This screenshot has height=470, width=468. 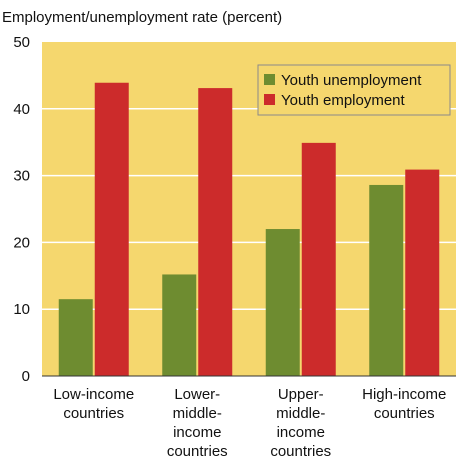 What do you see at coordinates (21, 242) in the screenshot?
I see `y-tick-label: 20` at bounding box center [21, 242].